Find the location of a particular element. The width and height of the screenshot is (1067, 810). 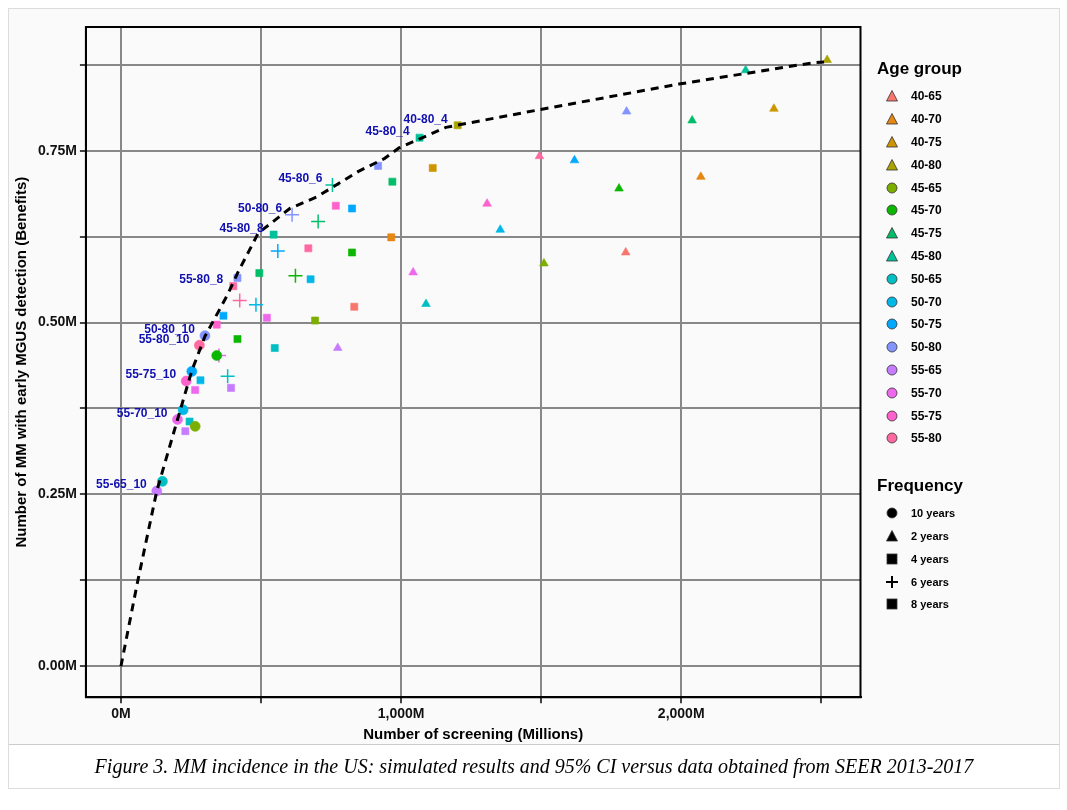

y-tick-label: 0.25M is located at coordinates (57, 493).